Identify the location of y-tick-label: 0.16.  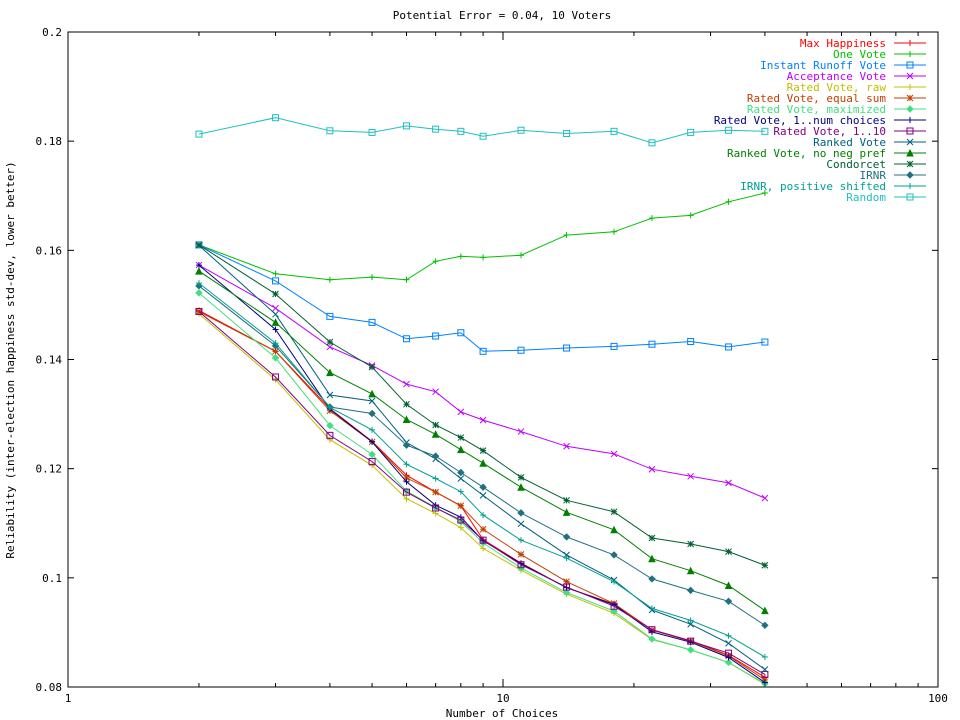
(49, 250).